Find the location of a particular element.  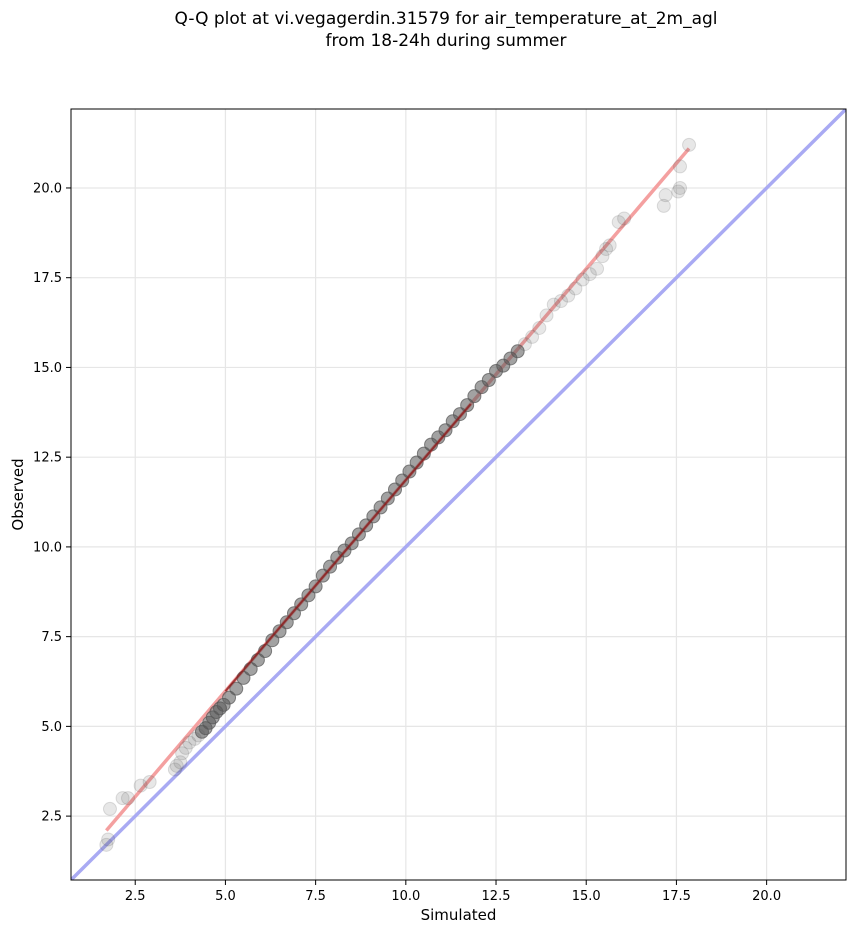

x-tick-label: 12.5 is located at coordinates (496, 896).